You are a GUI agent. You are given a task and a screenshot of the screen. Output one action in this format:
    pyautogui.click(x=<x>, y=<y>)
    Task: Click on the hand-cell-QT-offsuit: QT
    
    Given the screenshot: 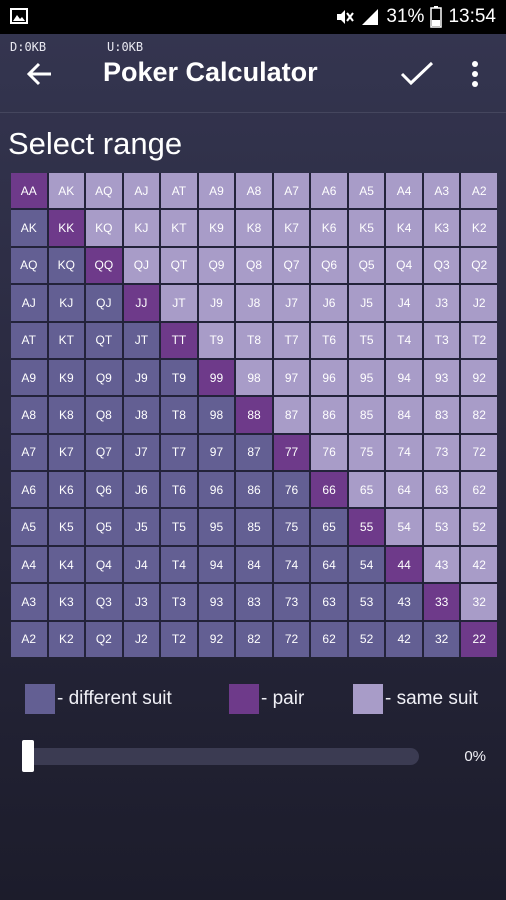 What is the action you would take?
    pyautogui.click(x=104, y=340)
    